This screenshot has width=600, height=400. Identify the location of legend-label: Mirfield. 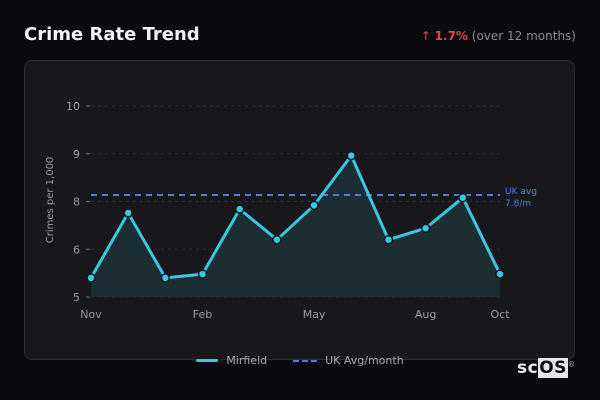
(247, 360).